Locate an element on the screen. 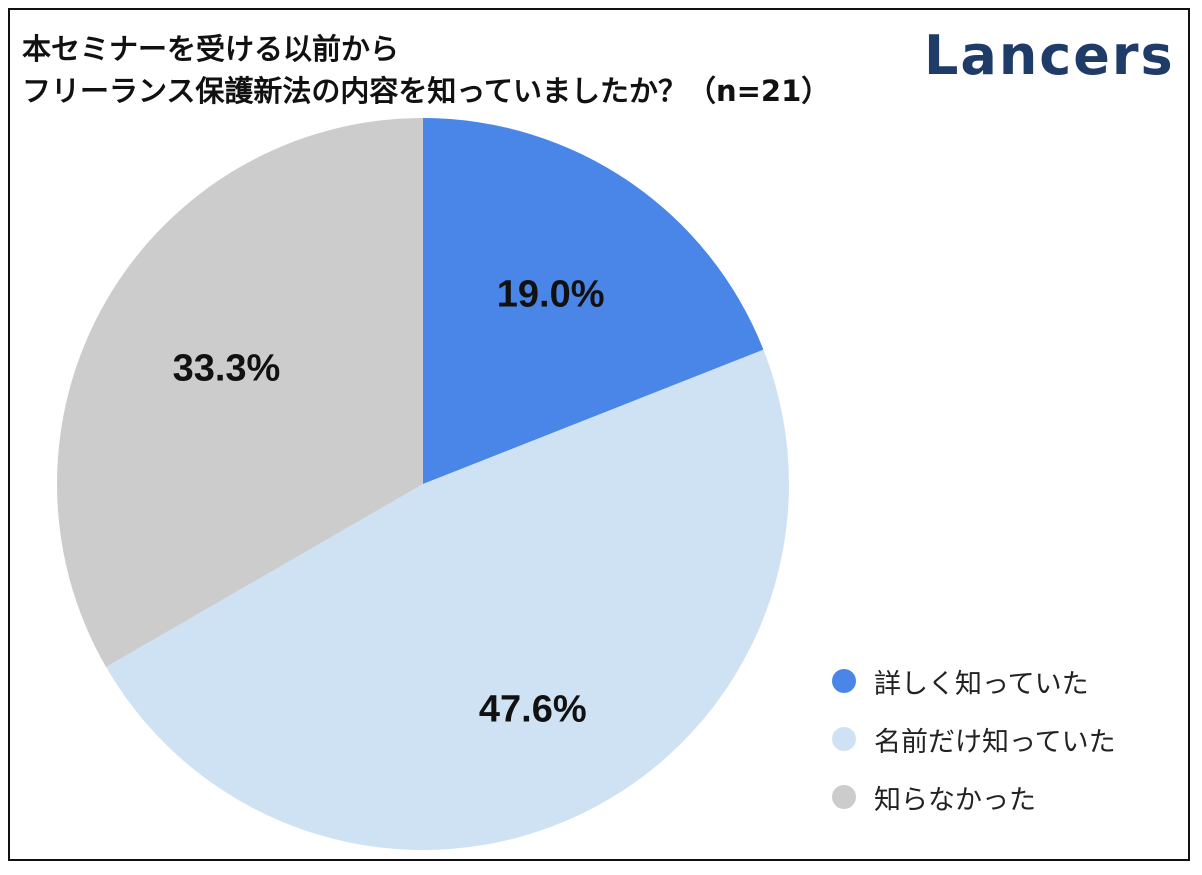  legend-label: 名前だけ知っていた is located at coordinates (995, 742).